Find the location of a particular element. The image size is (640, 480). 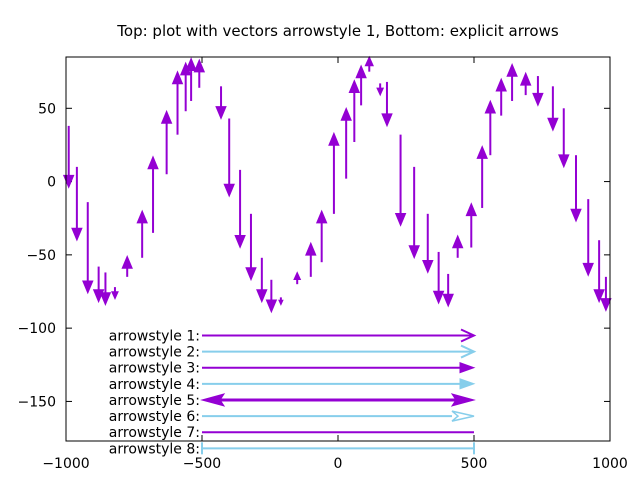

arrowstyle-label: arrowstyle 8: is located at coordinates (154, 449).